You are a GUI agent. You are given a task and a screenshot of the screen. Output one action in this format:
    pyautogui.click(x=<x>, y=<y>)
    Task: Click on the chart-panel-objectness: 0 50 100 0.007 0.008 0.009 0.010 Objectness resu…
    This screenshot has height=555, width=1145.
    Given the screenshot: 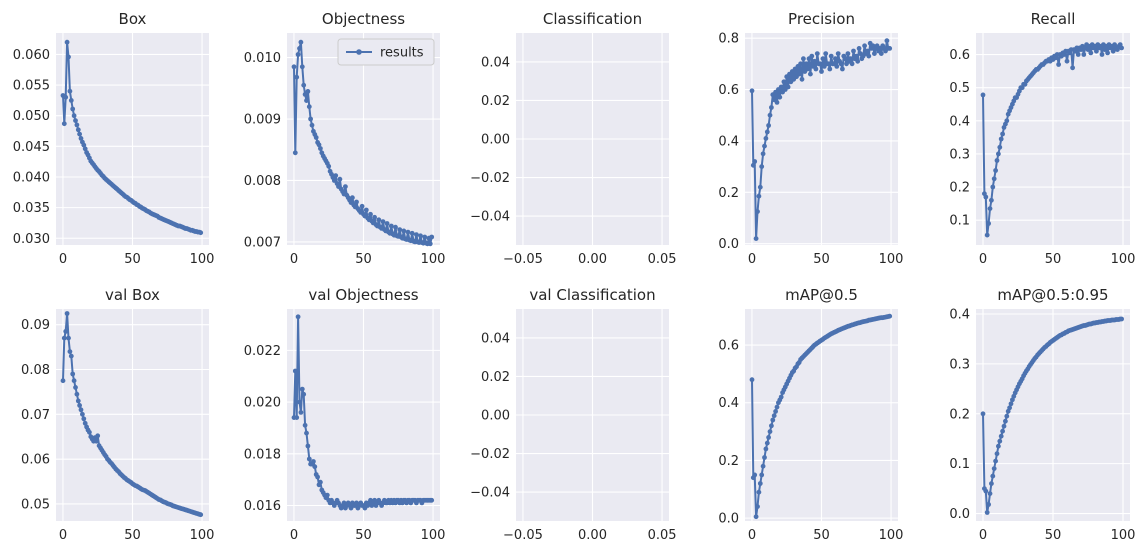 What is the action you would take?
    pyautogui.click(x=345, y=138)
    